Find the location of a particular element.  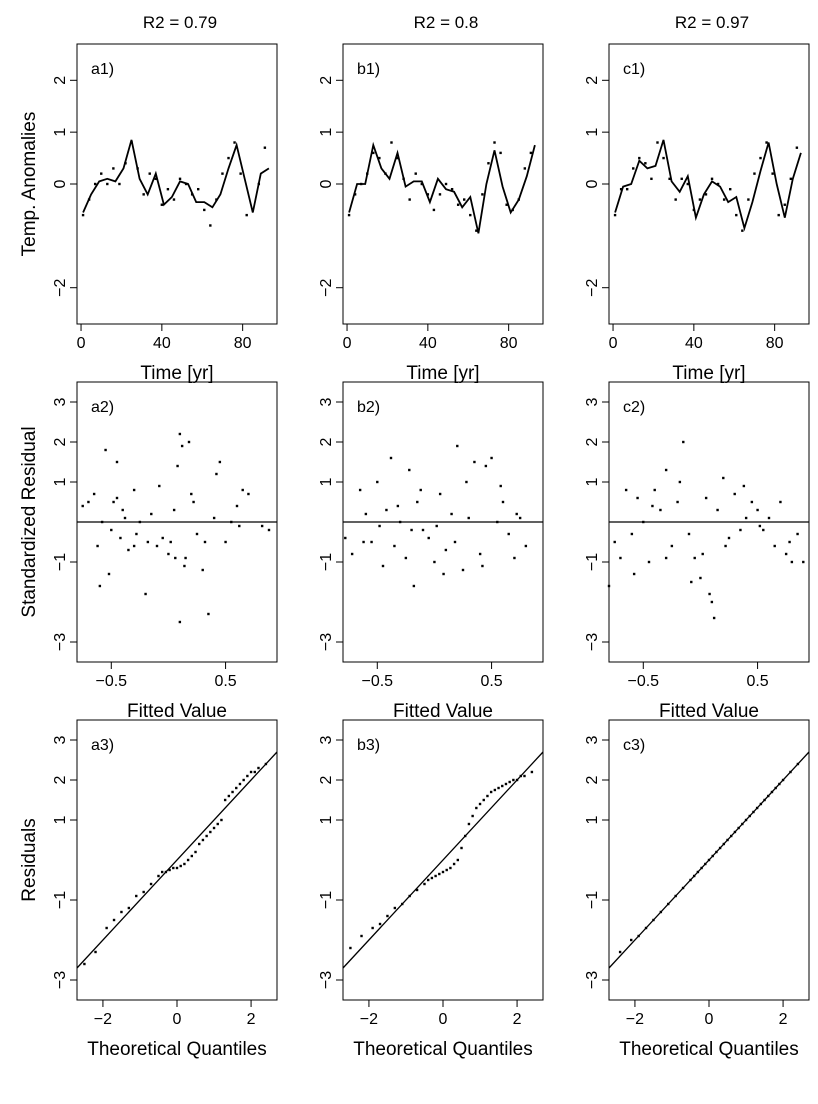

x-tick-label: −2 is located at coordinates (369, 1019).